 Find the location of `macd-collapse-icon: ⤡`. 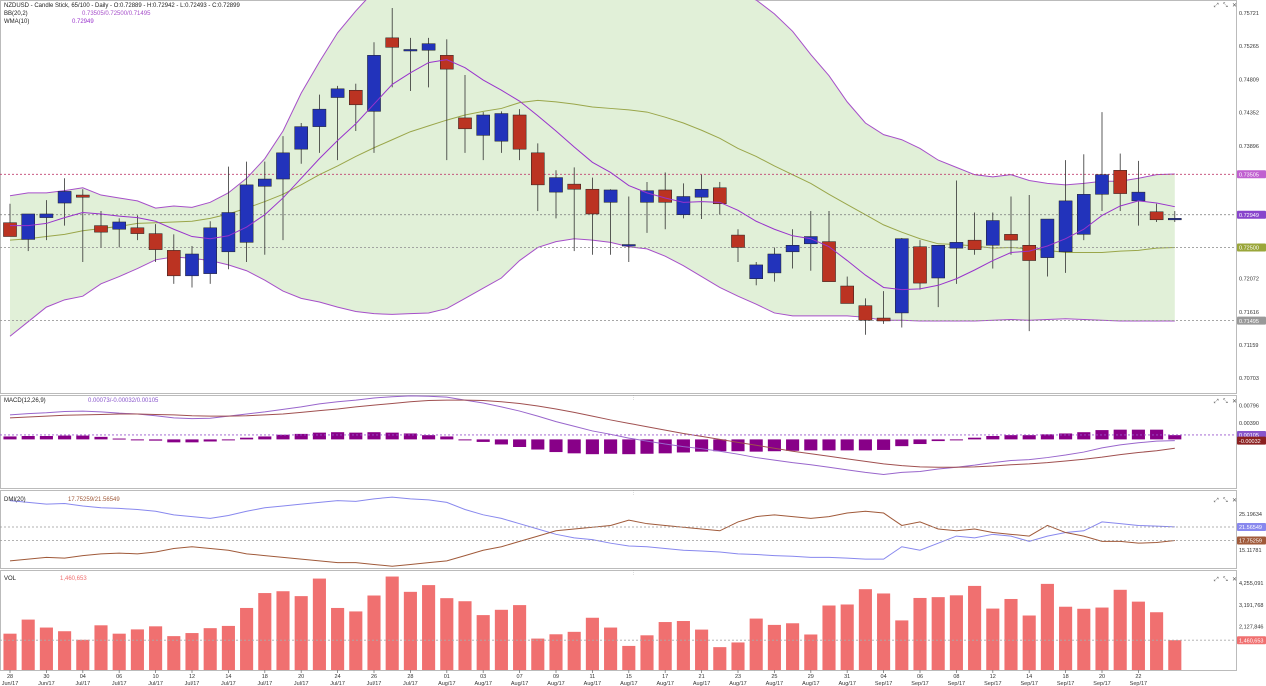

macd-collapse-icon: ⤡ is located at coordinates (1225, 401).